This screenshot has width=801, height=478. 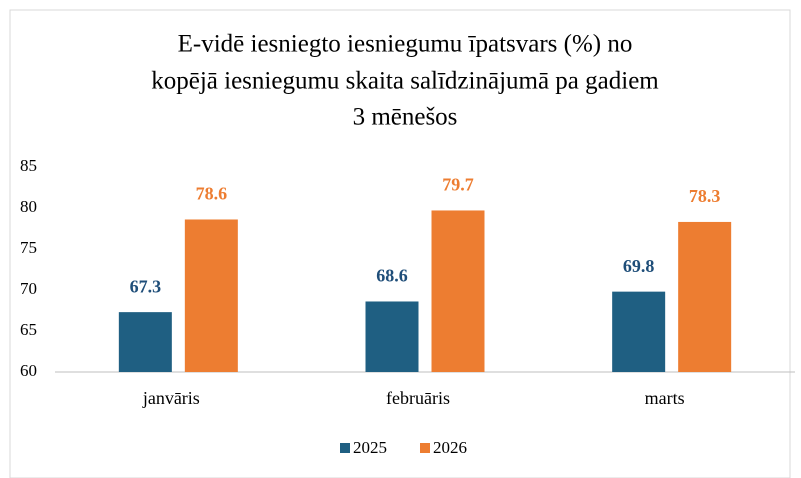 What do you see at coordinates (28, 329) in the screenshot?
I see `y-tick-label: 65` at bounding box center [28, 329].